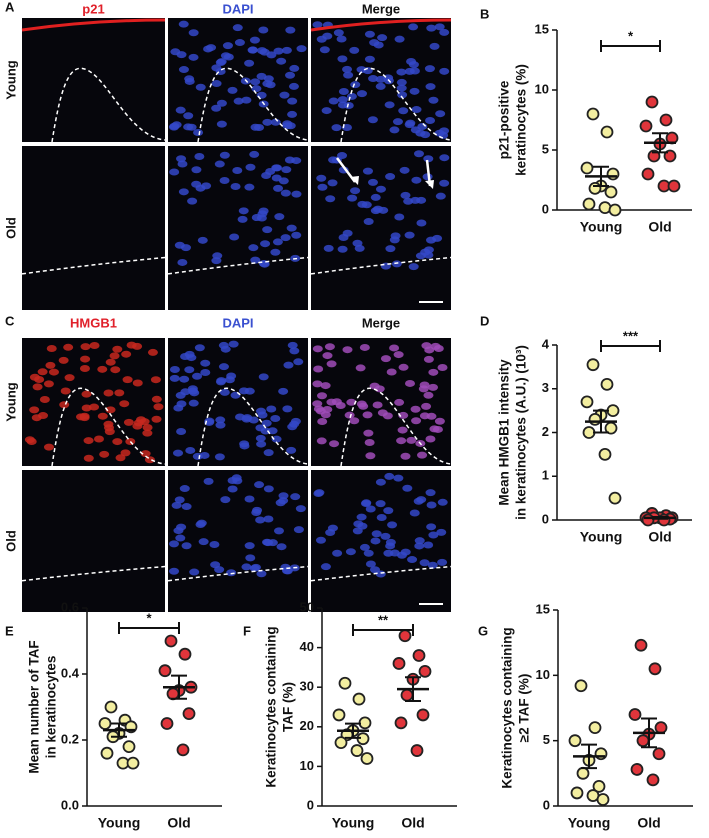  I want to click on row-label: Old, so click(10, 228).